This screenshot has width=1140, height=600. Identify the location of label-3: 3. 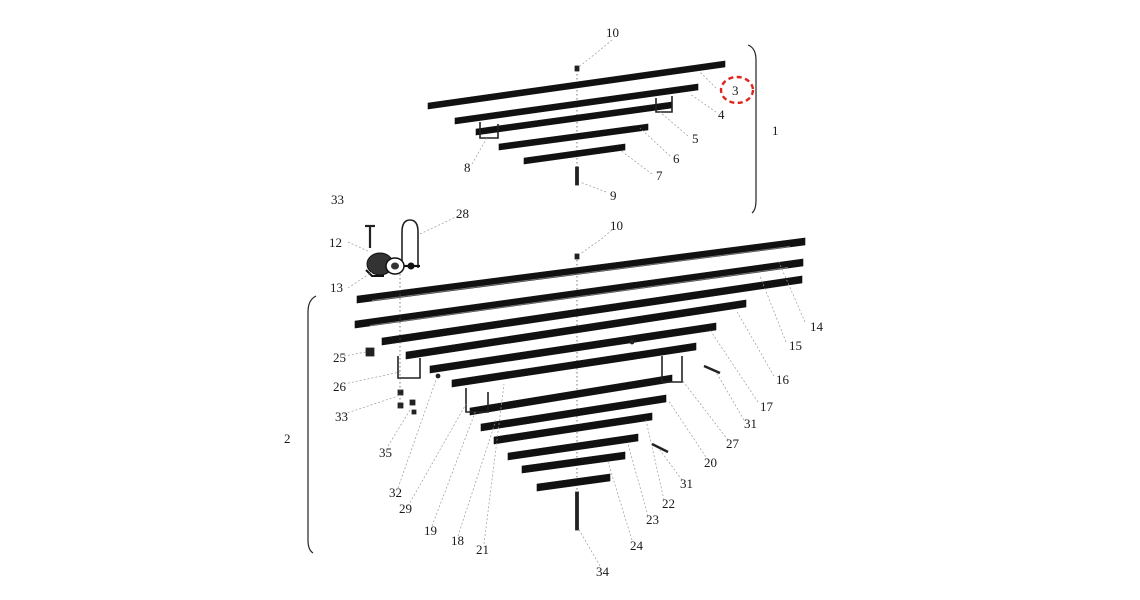
(735, 90).